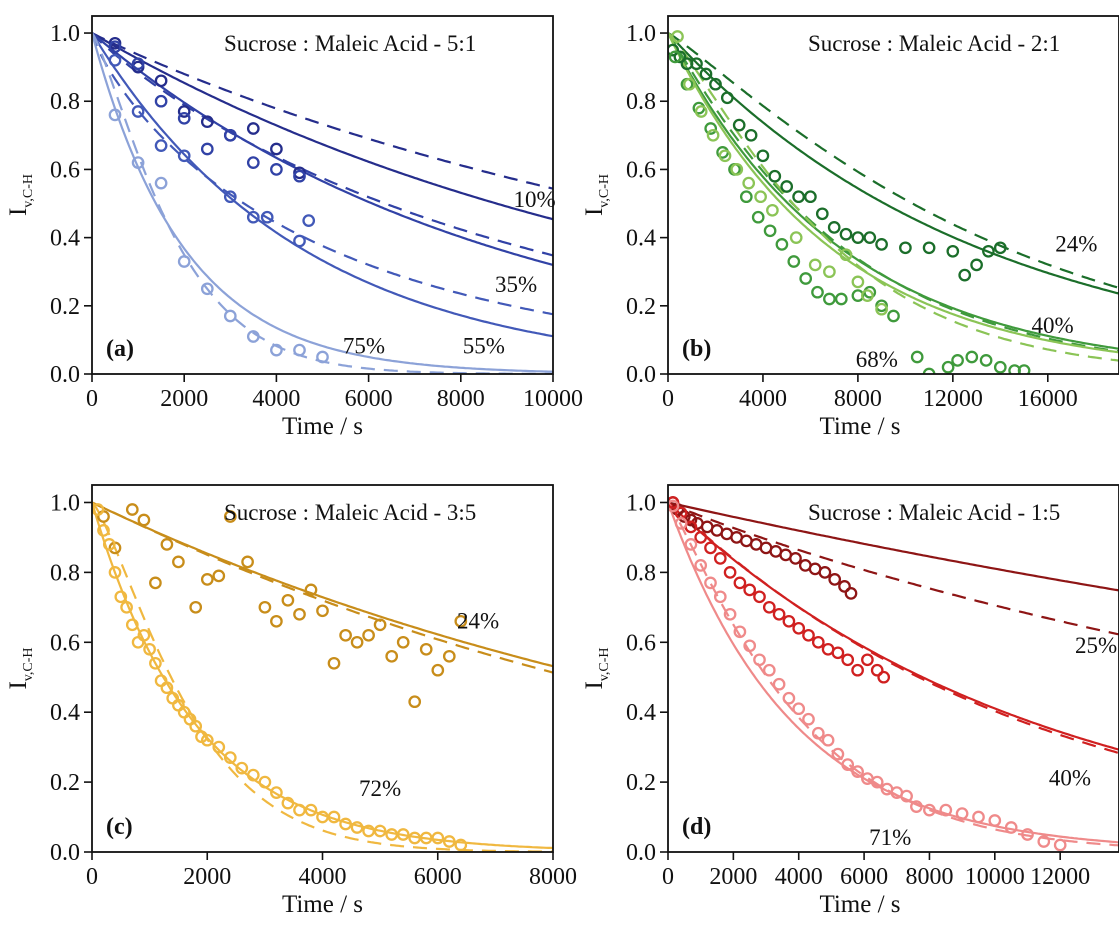  What do you see at coordinates (890, 837) in the screenshot?
I see `series-label: 71%` at bounding box center [890, 837].